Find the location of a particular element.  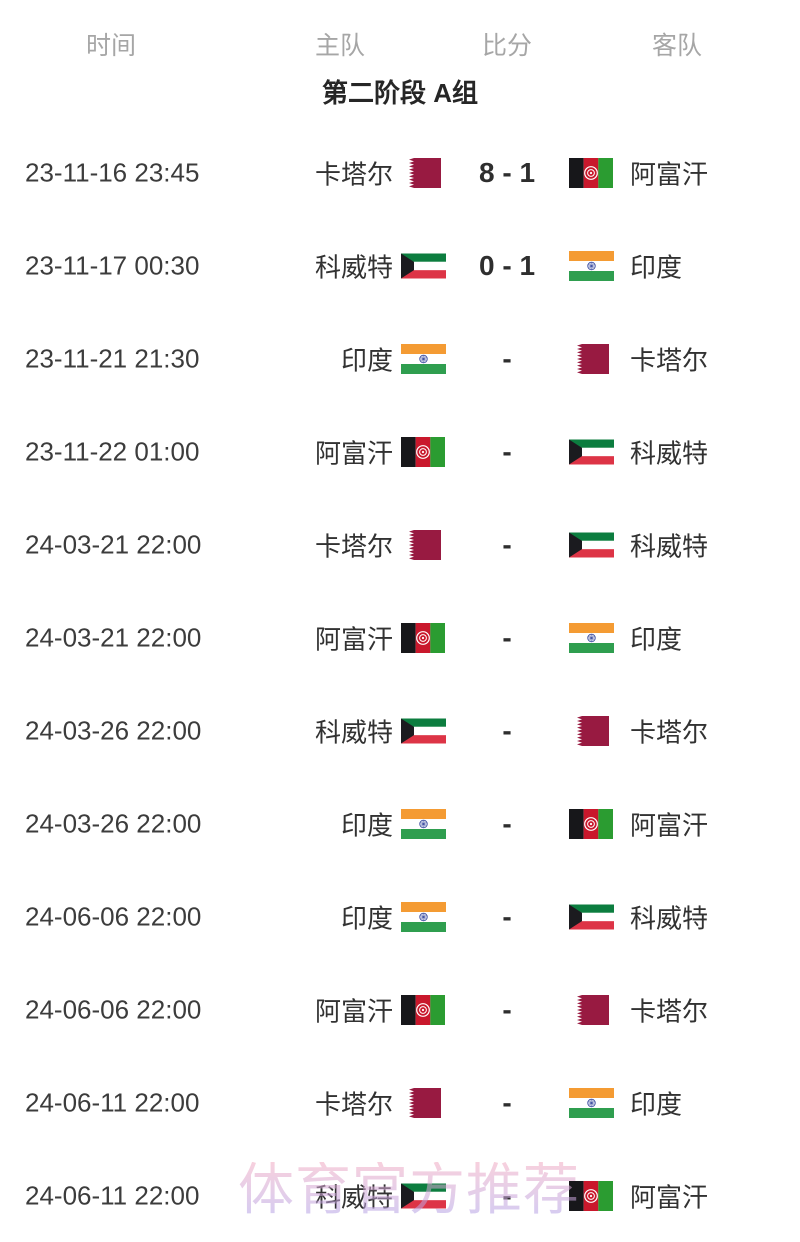

match-row: 24-03-21 22:00 卡塔尔 - 科威特 is located at coordinates (400, 544).